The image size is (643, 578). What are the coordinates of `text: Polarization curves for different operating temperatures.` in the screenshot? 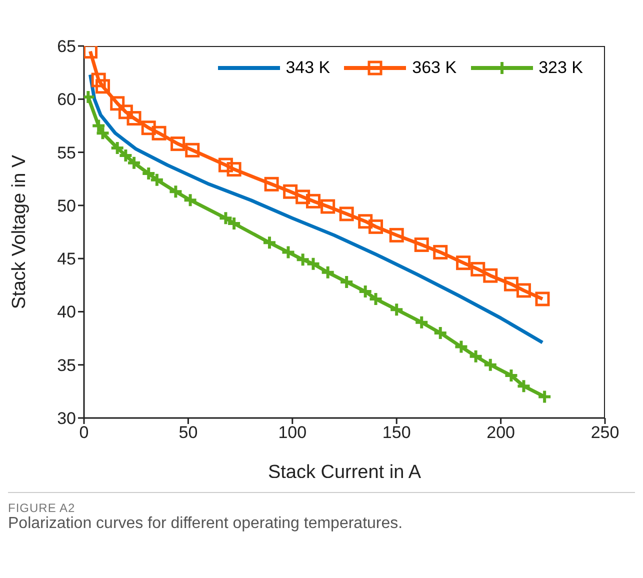 It's located at (206, 524).